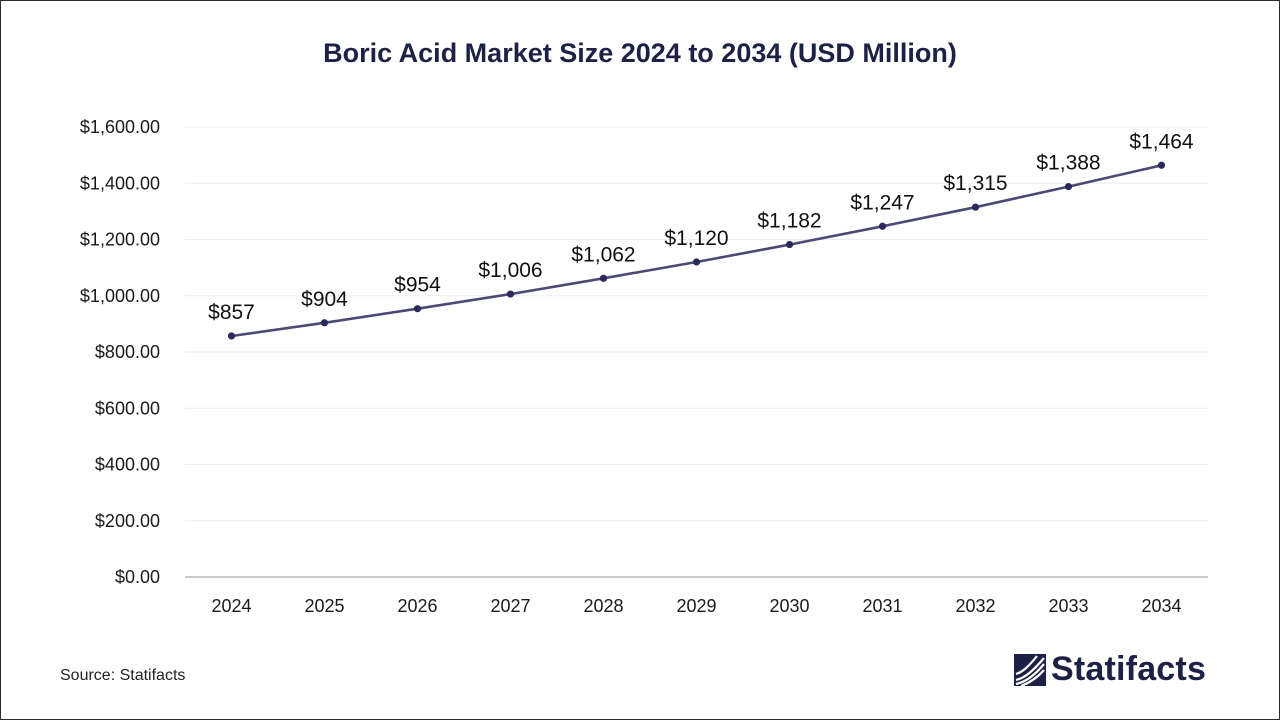 This screenshot has width=1280, height=720. What do you see at coordinates (603, 254) in the screenshot?
I see `data-label: $1,062` at bounding box center [603, 254].